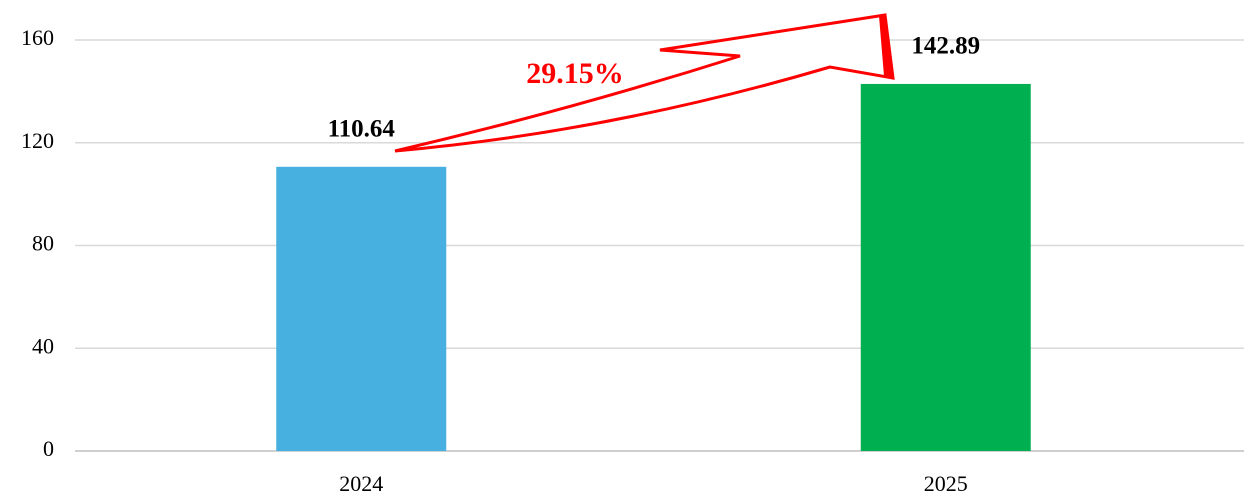 The width and height of the screenshot is (1244, 497). What do you see at coordinates (945, 46) in the screenshot?
I see `value-label: 142.89` at bounding box center [945, 46].